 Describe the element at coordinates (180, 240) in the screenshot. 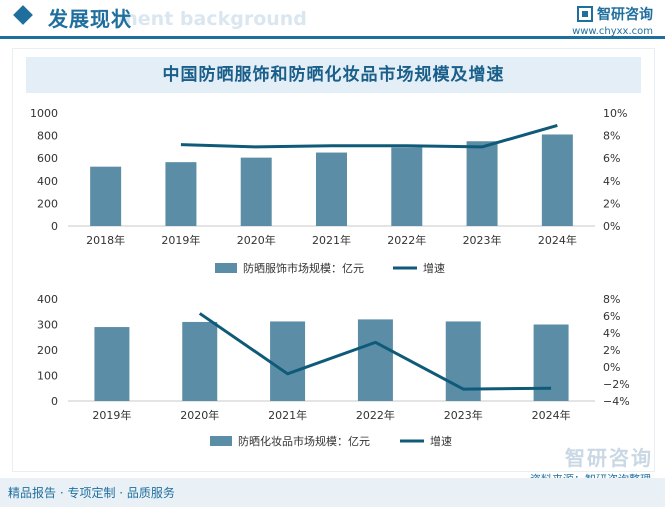

I see `chart1-category-label: 2019年` at that location.